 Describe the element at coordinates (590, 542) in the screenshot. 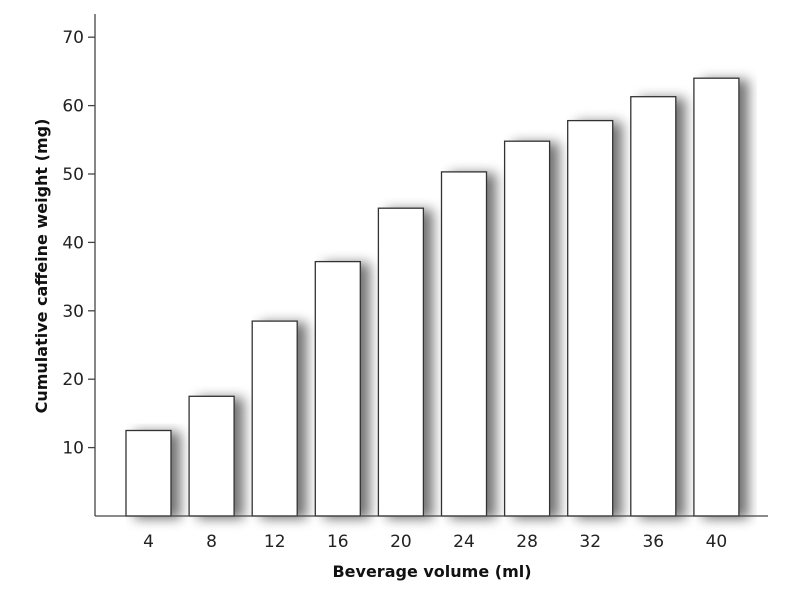

I see `x-tick-label: 32` at that location.